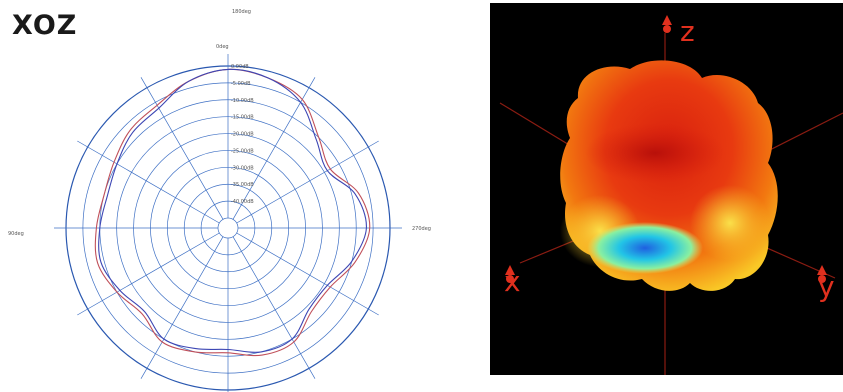  Describe the element at coordinates (687, 31) in the screenshot. I see `axis-label-z: z` at that location.